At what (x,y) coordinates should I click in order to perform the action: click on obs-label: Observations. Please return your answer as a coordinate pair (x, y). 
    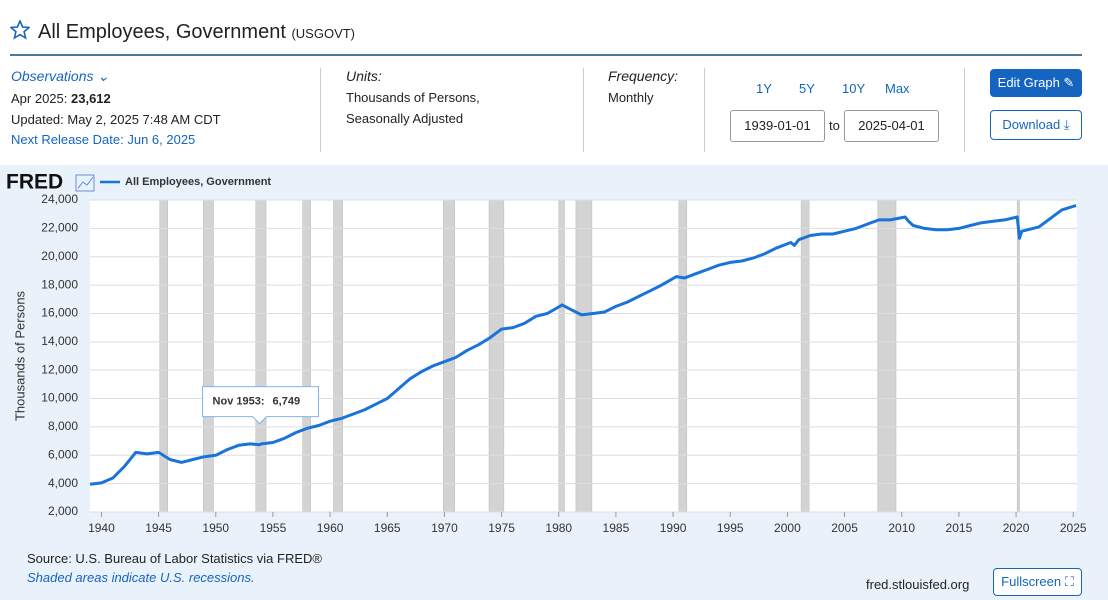
    Looking at the image, I should click on (52, 76).